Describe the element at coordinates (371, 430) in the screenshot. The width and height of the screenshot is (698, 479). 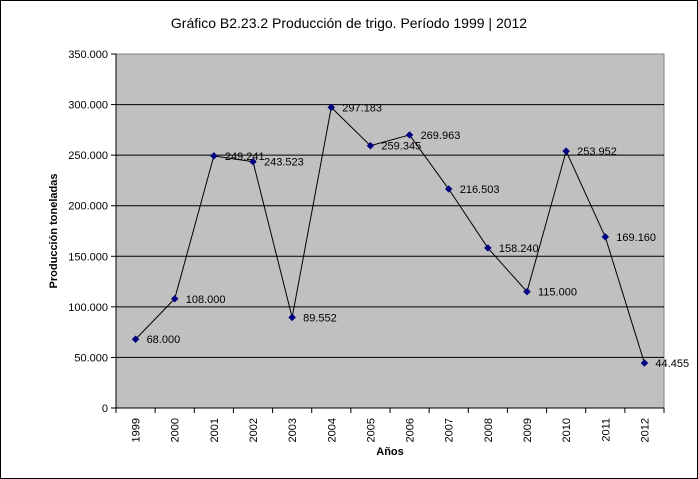
I see `x-tick-label: 2005` at that location.